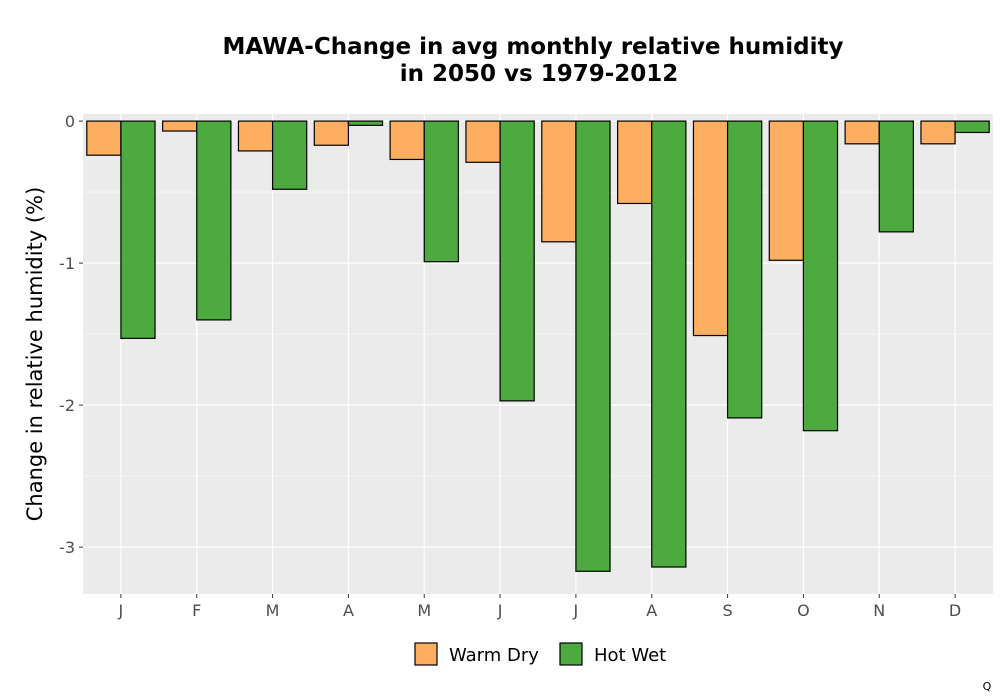 Image resolution: width=1000 pixels, height=700 pixels. What do you see at coordinates (879, 610) in the screenshot?
I see `x-tick-label: N` at bounding box center [879, 610].